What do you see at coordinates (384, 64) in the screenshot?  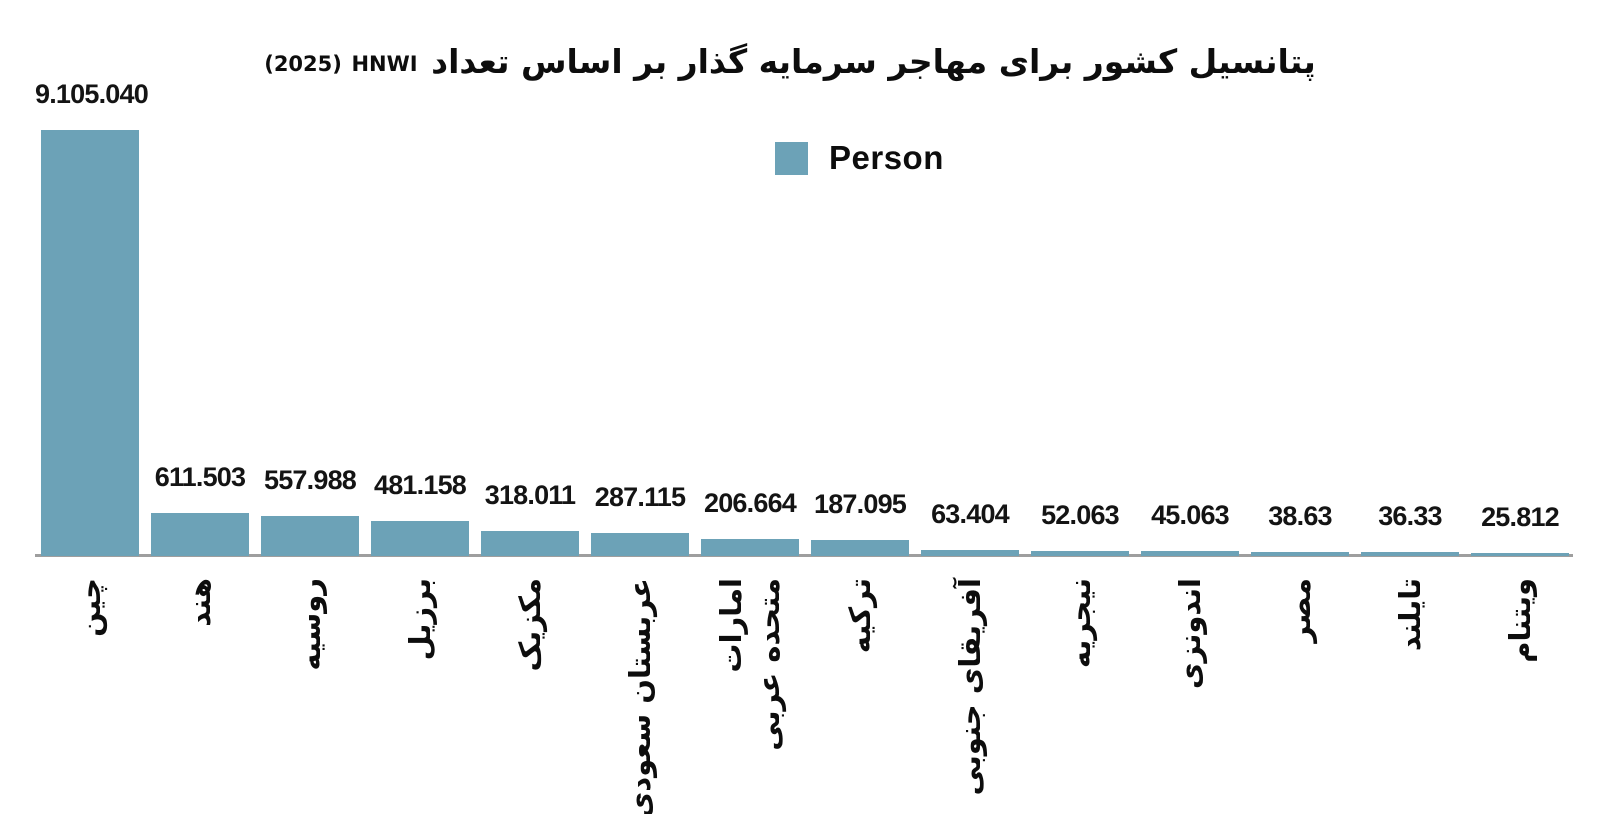 I see `chart-title-hnwi: HNWI` at bounding box center [384, 64].